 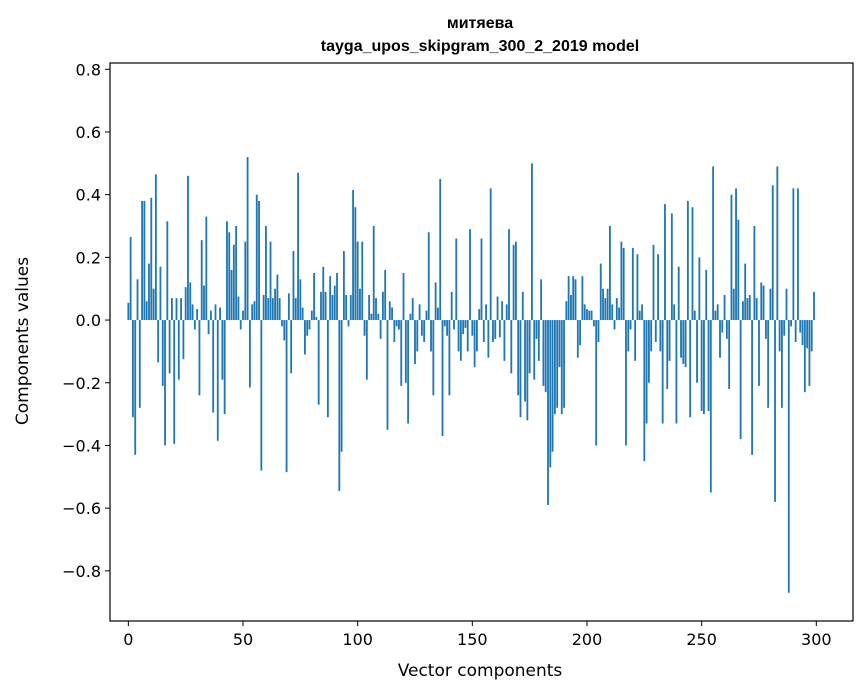 What do you see at coordinates (23, 341) in the screenshot?
I see `y-axis-label: Components values` at bounding box center [23, 341].